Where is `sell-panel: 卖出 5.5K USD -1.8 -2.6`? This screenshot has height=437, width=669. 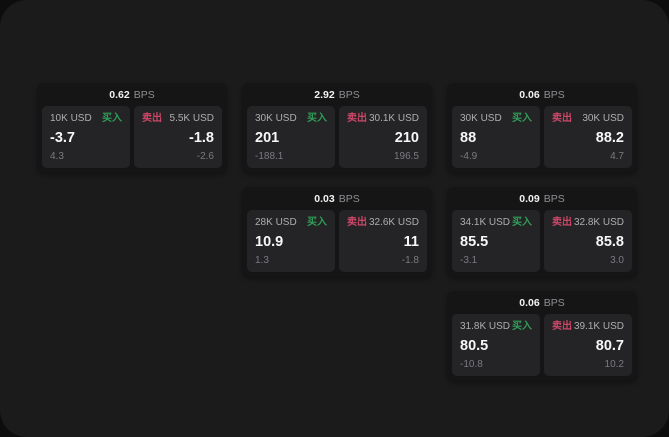
sell-panel: 卖出 5.5K USD -1.8 -2.6 is located at coordinates (178, 137).